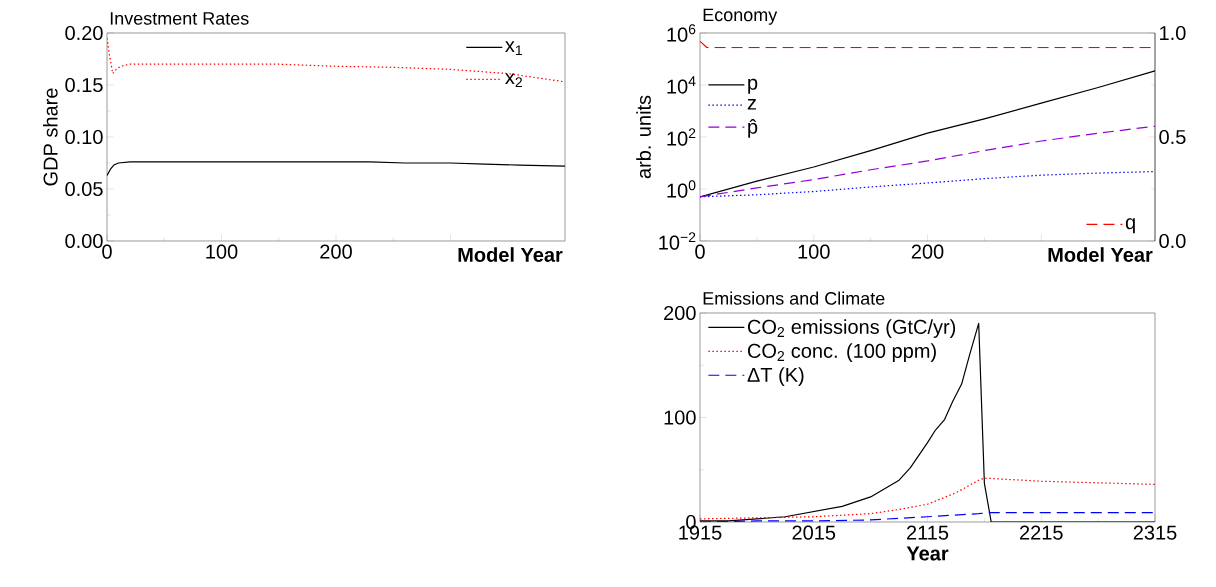 Image resolution: width=1216 pixels, height=587 pixels. What do you see at coordinates (851, 328) in the screenshot?
I see `legend-label: CO$_{2}$ emissions (GtC/yr)` at bounding box center [851, 328].